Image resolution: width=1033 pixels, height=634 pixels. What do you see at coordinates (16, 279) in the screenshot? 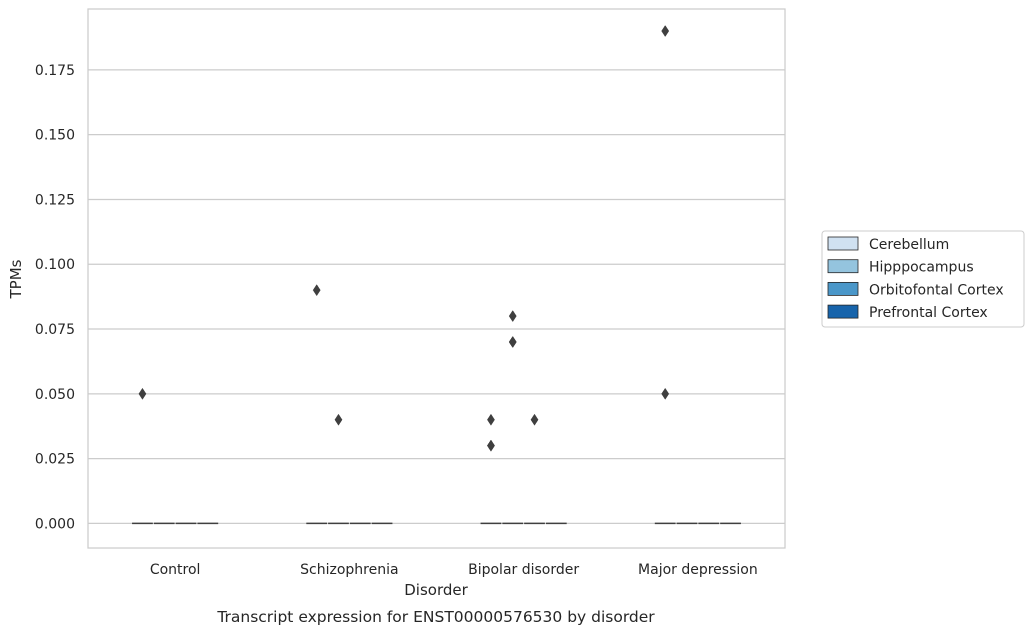
I see `y-axis-title: TPMs` at bounding box center [16, 279].